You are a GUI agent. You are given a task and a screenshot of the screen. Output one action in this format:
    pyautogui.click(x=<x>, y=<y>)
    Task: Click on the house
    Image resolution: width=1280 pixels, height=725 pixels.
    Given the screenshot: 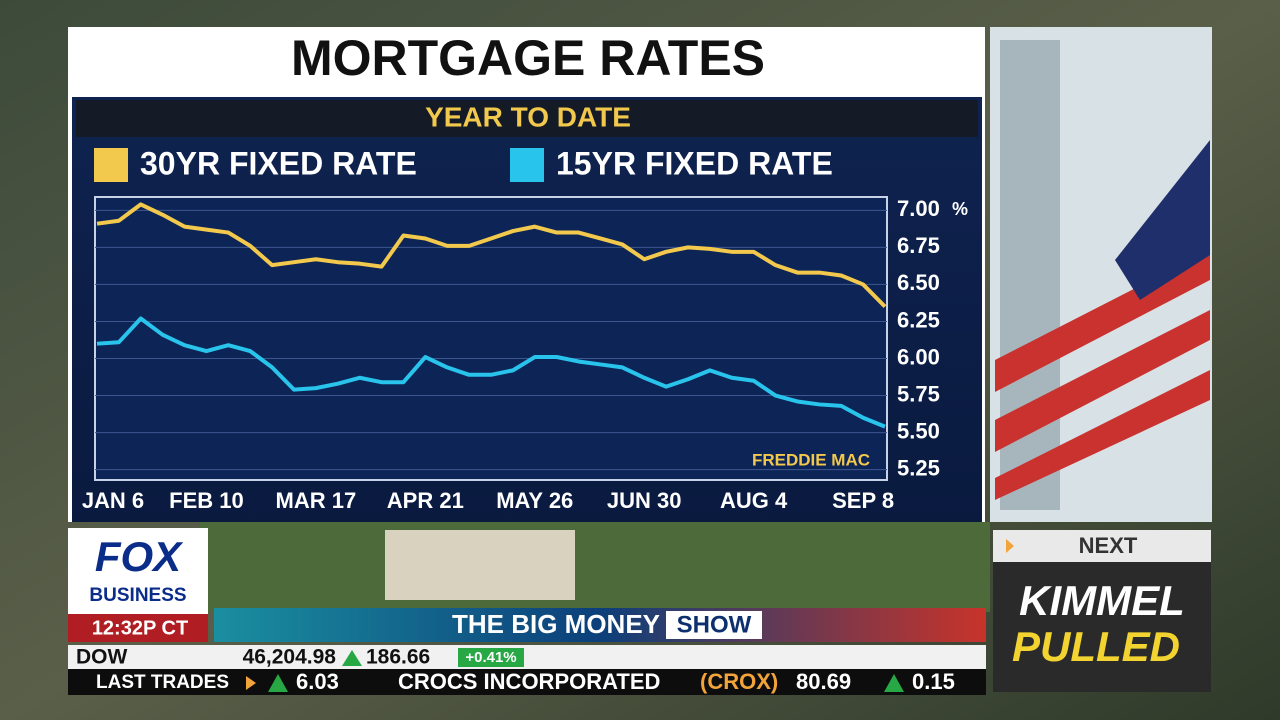 What is the action you would take?
    pyautogui.click(x=480, y=565)
    